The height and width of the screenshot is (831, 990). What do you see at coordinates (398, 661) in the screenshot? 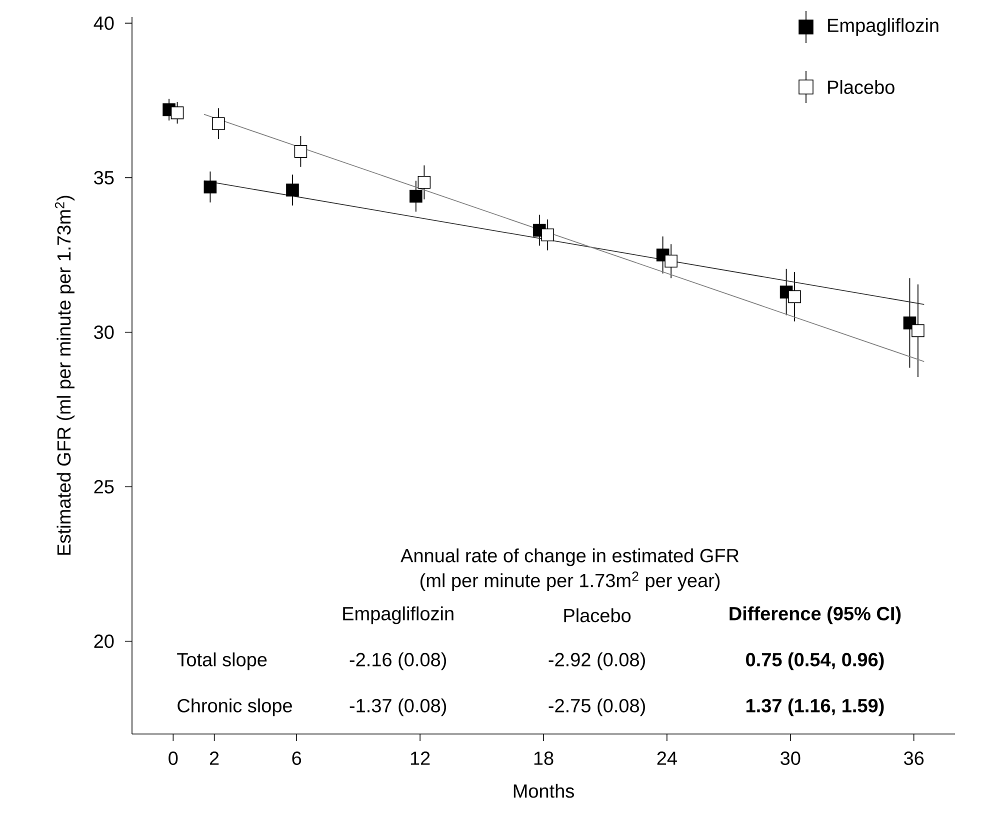
I see `annotation: -2.16 (0.08)` at bounding box center [398, 661].